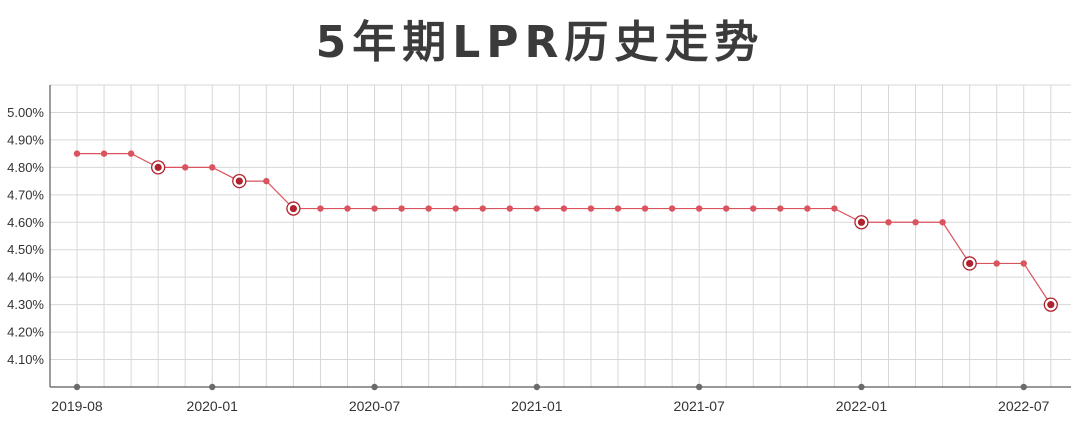  Describe the element at coordinates (25, 277) in the screenshot. I see `y-tick-label: 4.40%` at that location.